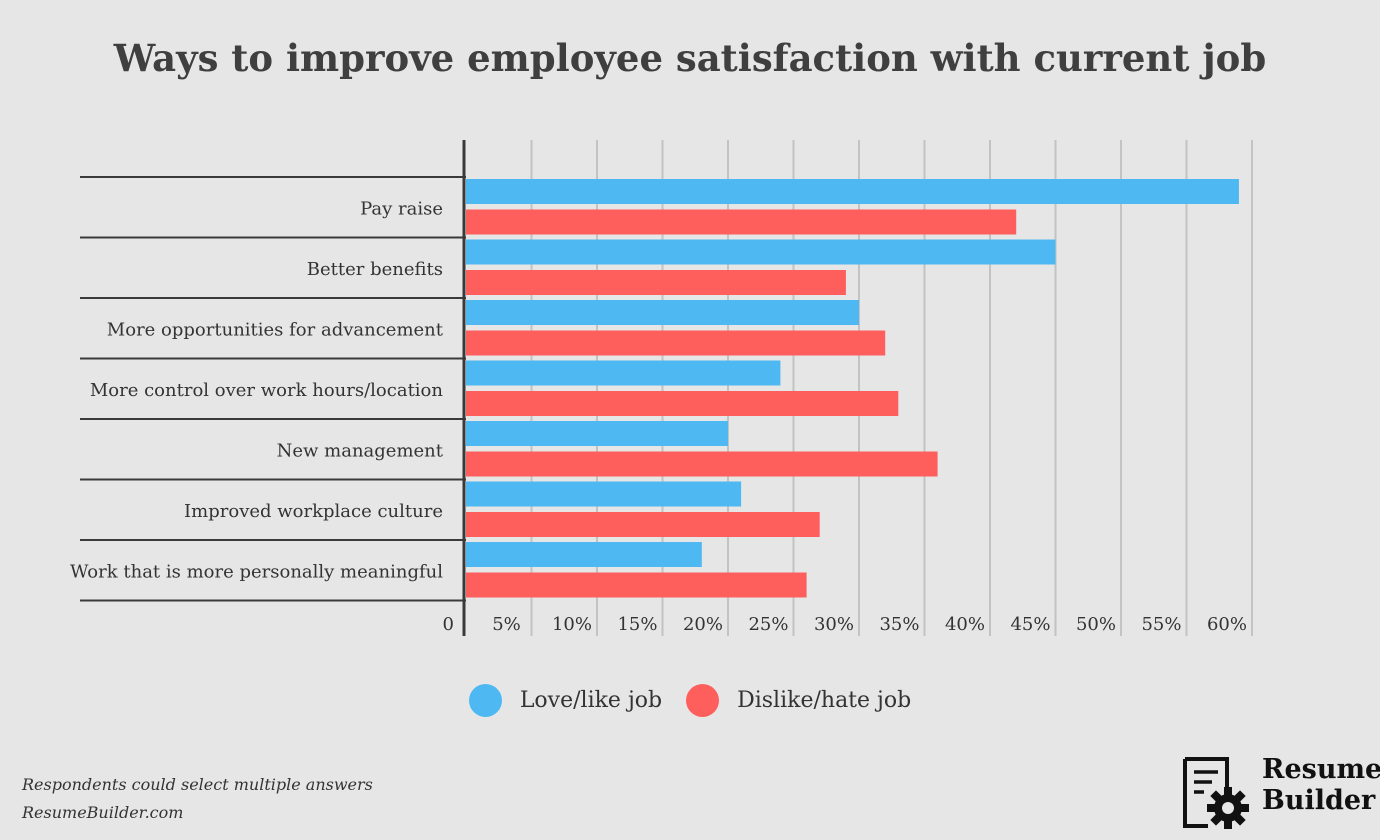  Describe the element at coordinates (899, 624) in the screenshot. I see `x-tick-label: 35%` at that location.